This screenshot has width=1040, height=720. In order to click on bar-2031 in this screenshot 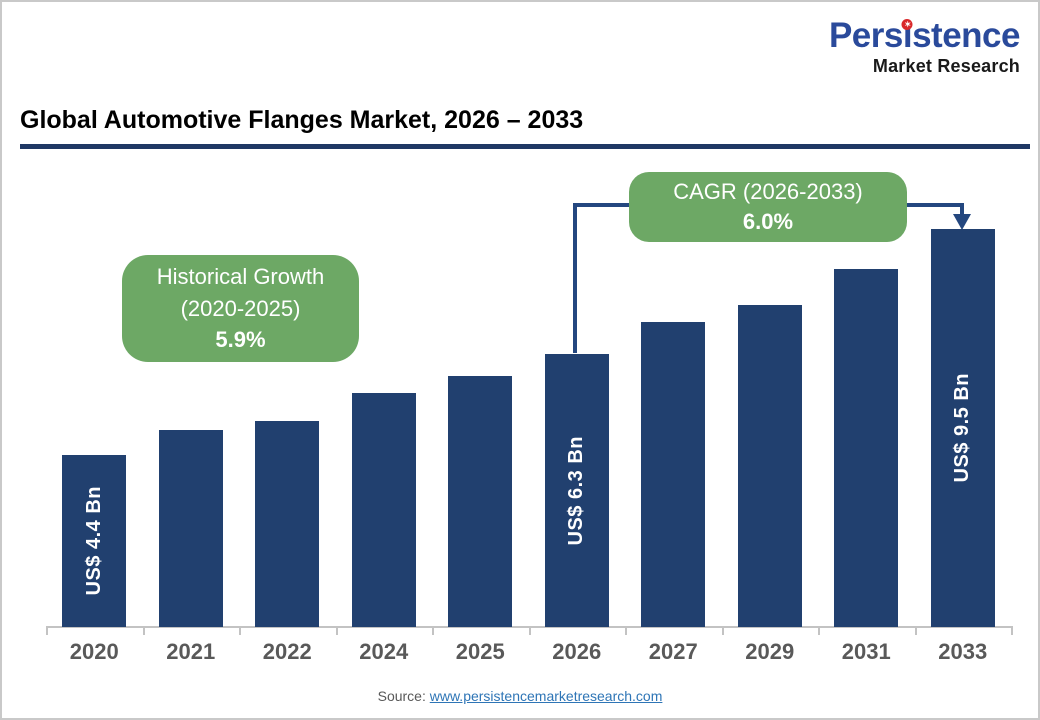, I will do `click(866, 448)`.